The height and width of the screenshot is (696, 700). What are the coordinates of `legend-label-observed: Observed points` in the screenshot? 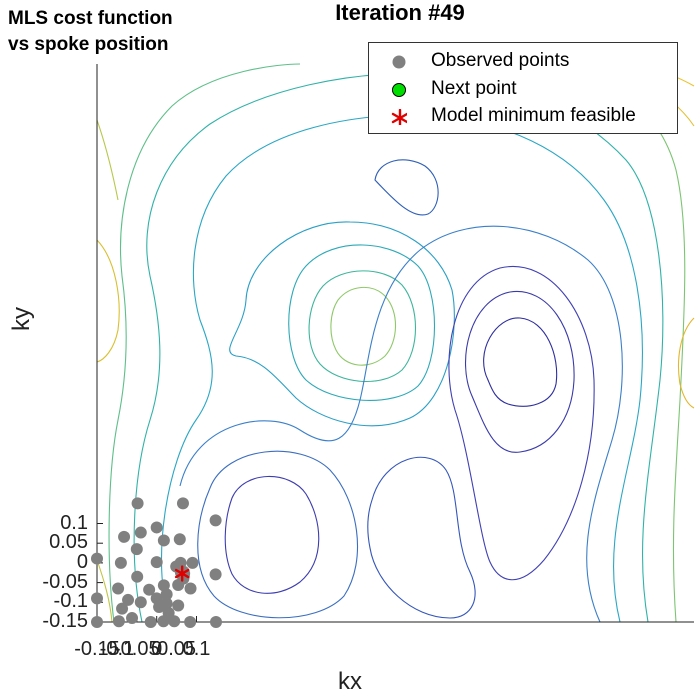 It's located at (500, 60).